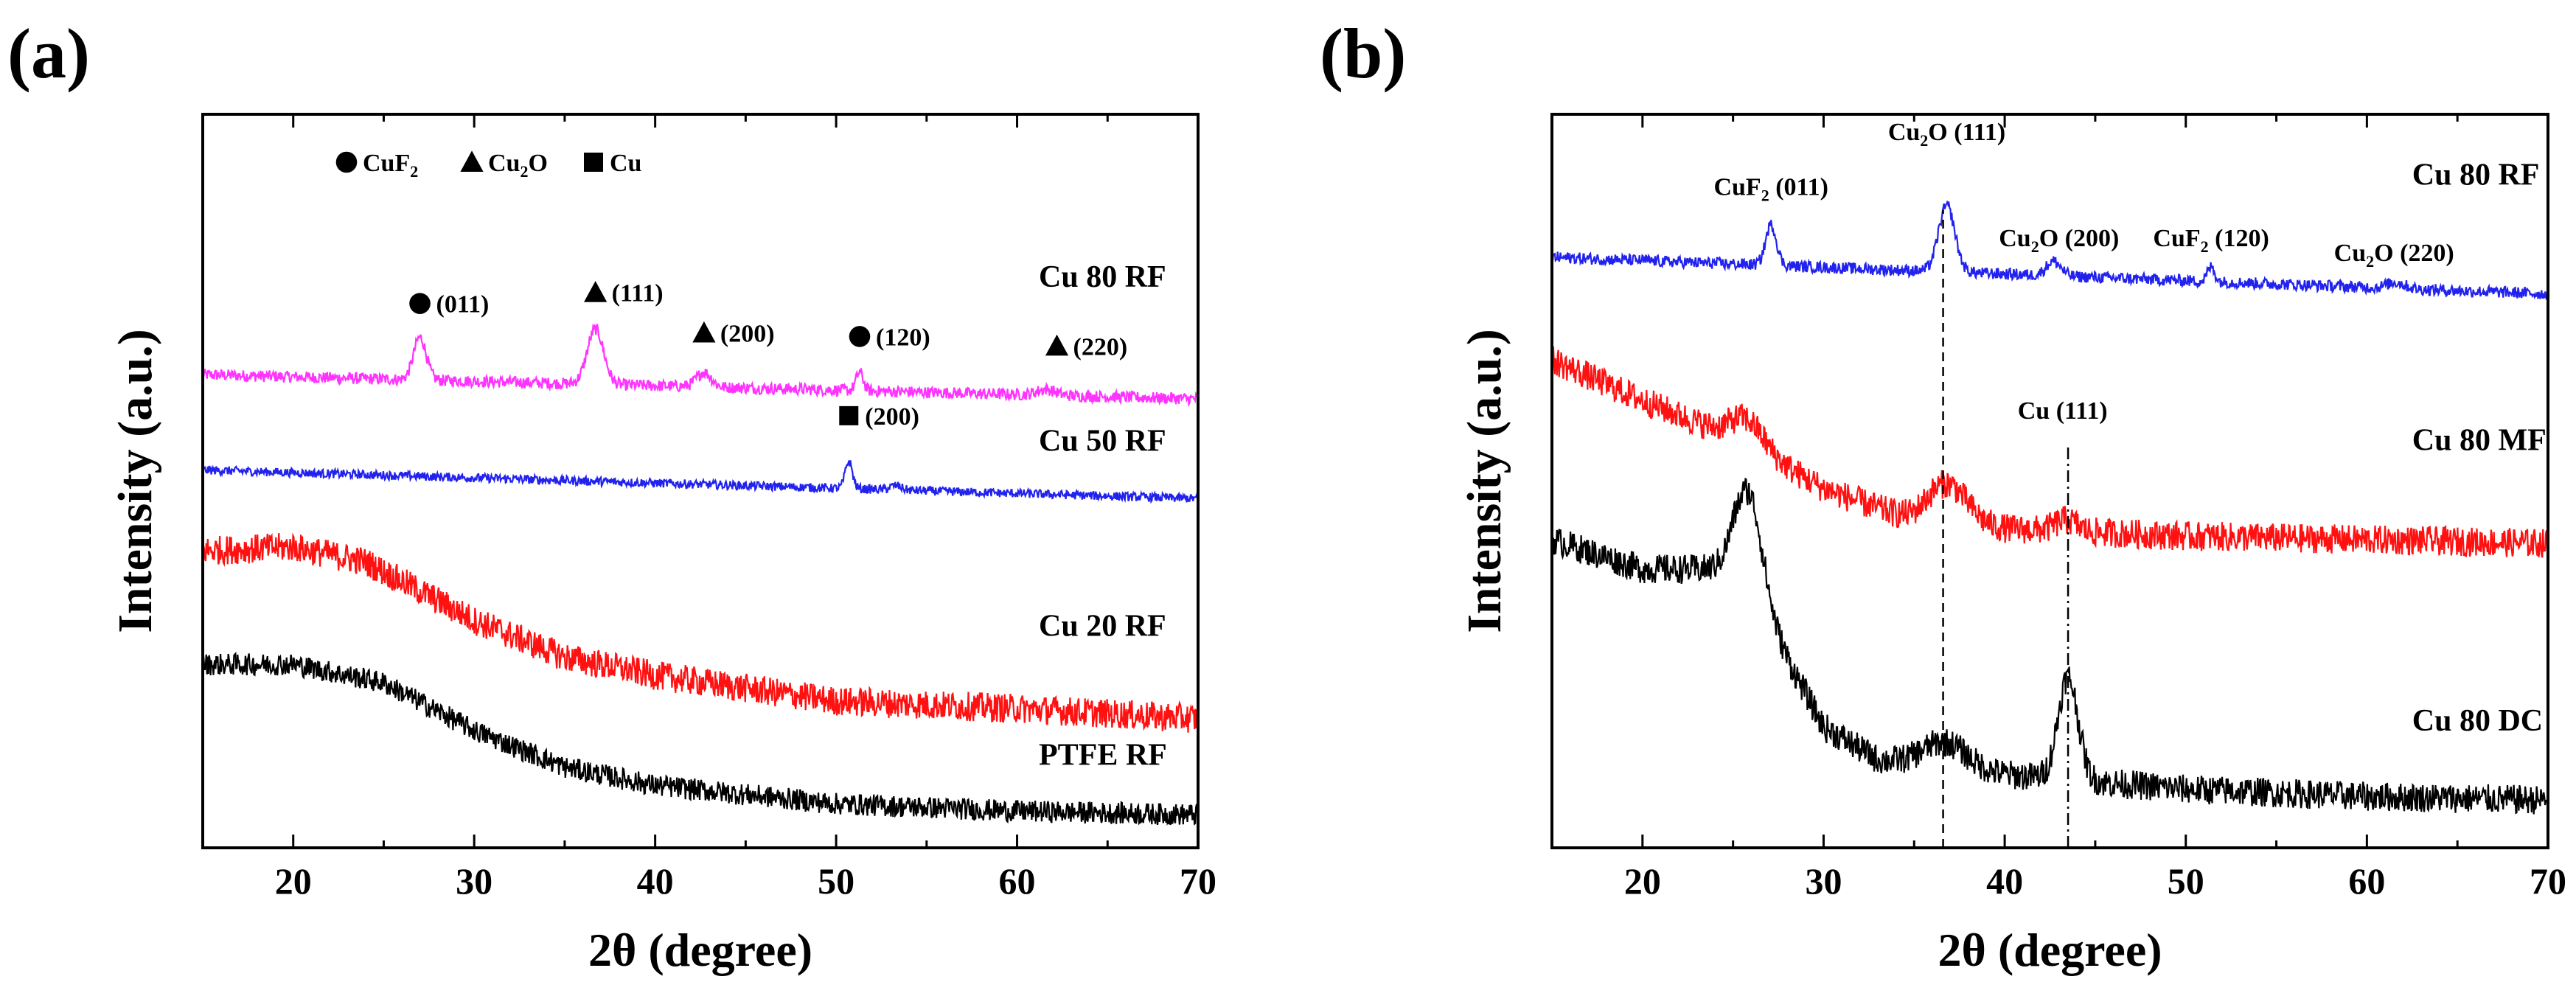 This screenshot has height=996, width=2576. What do you see at coordinates (1102, 442) in the screenshot?
I see `series-label: Cu 50 RF` at bounding box center [1102, 442].